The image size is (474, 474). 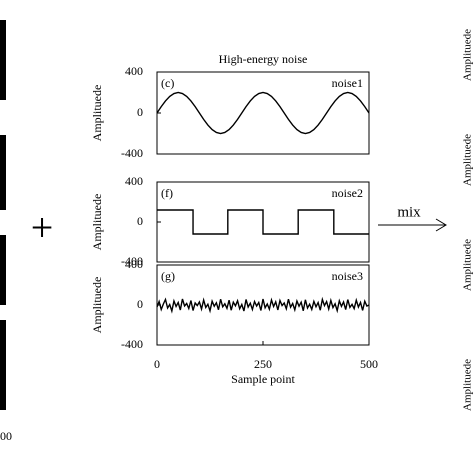 What do you see at coordinates (441, 225) in the screenshot?
I see `arrow-head` at bounding box center [441, 225].